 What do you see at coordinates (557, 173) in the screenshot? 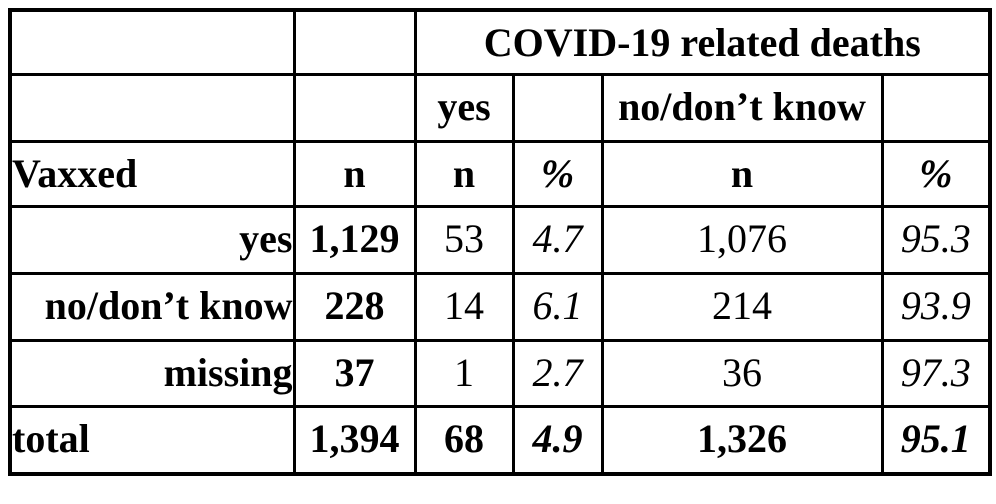
I see `header-deaths-yes-pct: %` at bounding box center [557, 173].